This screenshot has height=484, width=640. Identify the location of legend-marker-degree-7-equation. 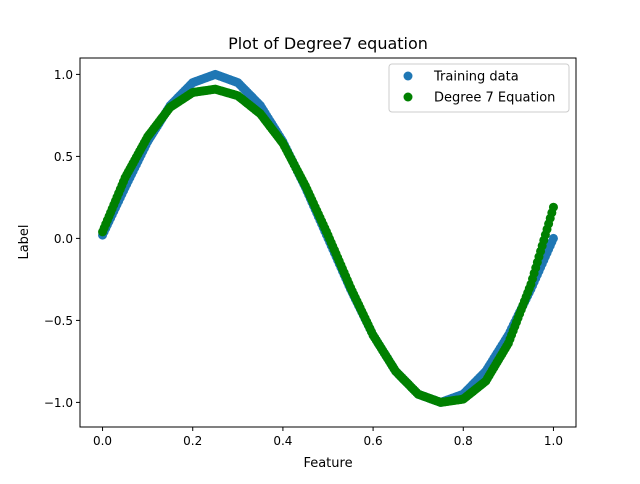
(408, 97).